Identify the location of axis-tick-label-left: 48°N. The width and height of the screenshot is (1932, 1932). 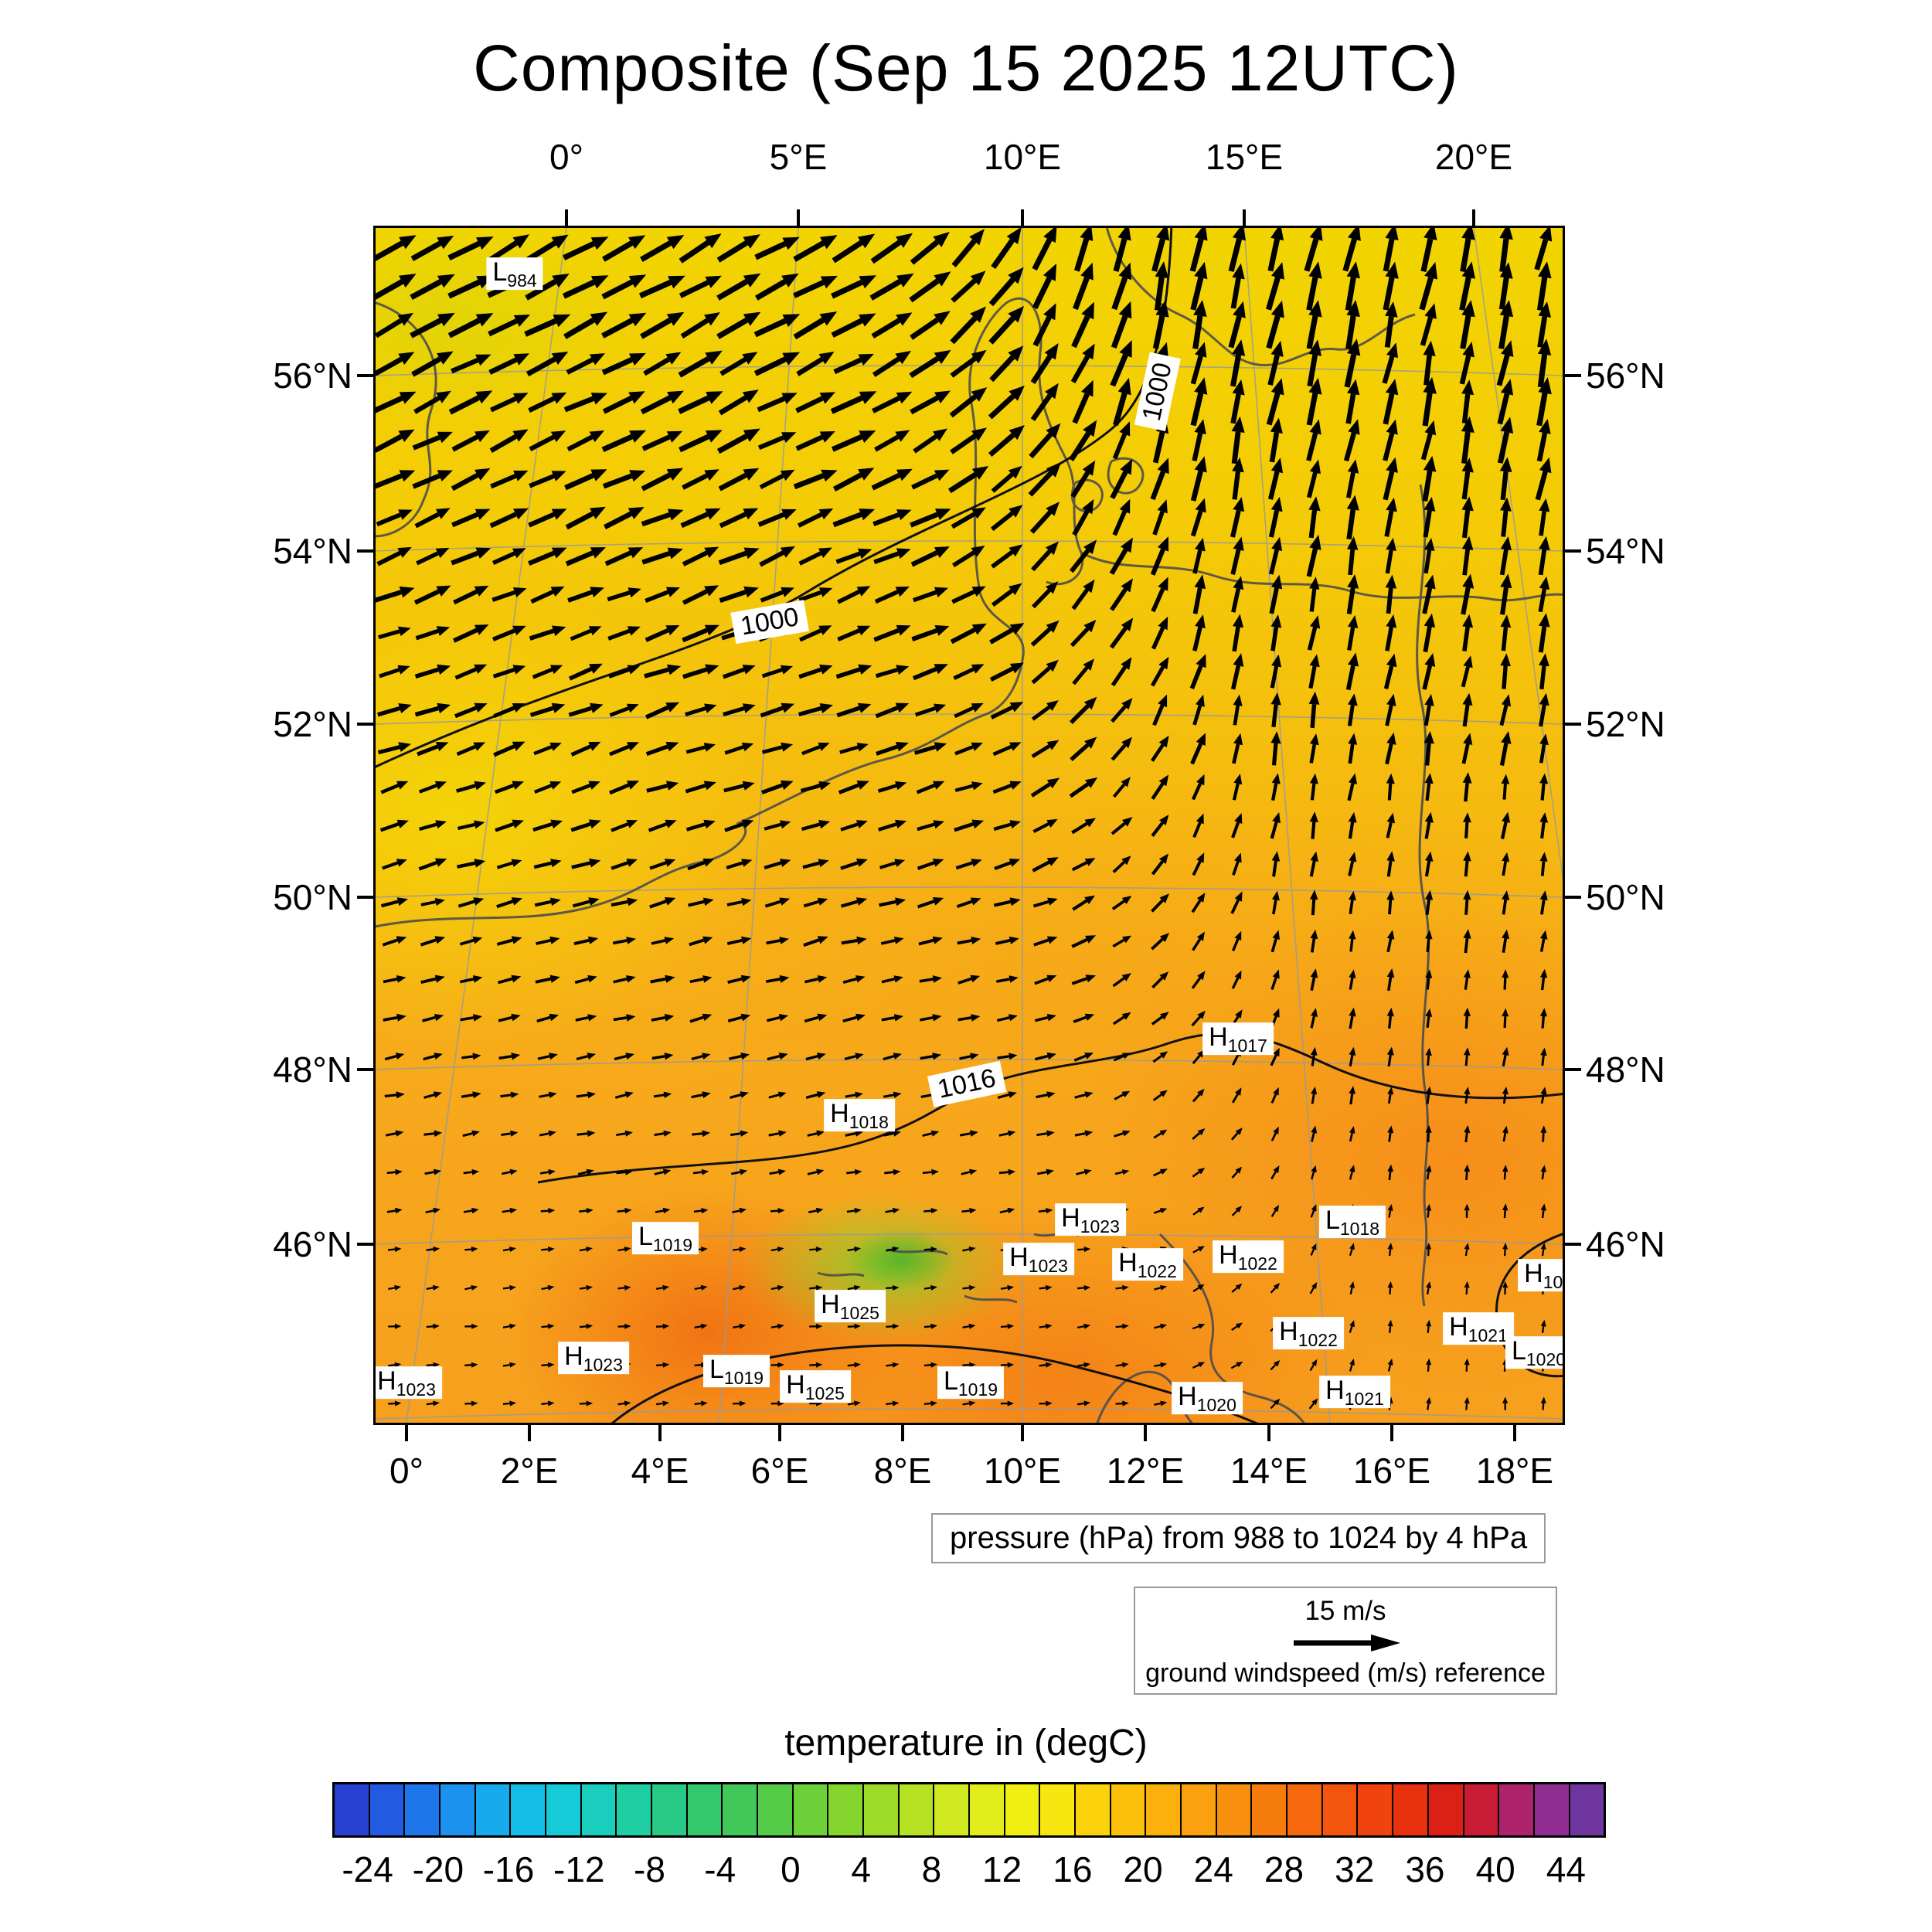
(312, 1070).